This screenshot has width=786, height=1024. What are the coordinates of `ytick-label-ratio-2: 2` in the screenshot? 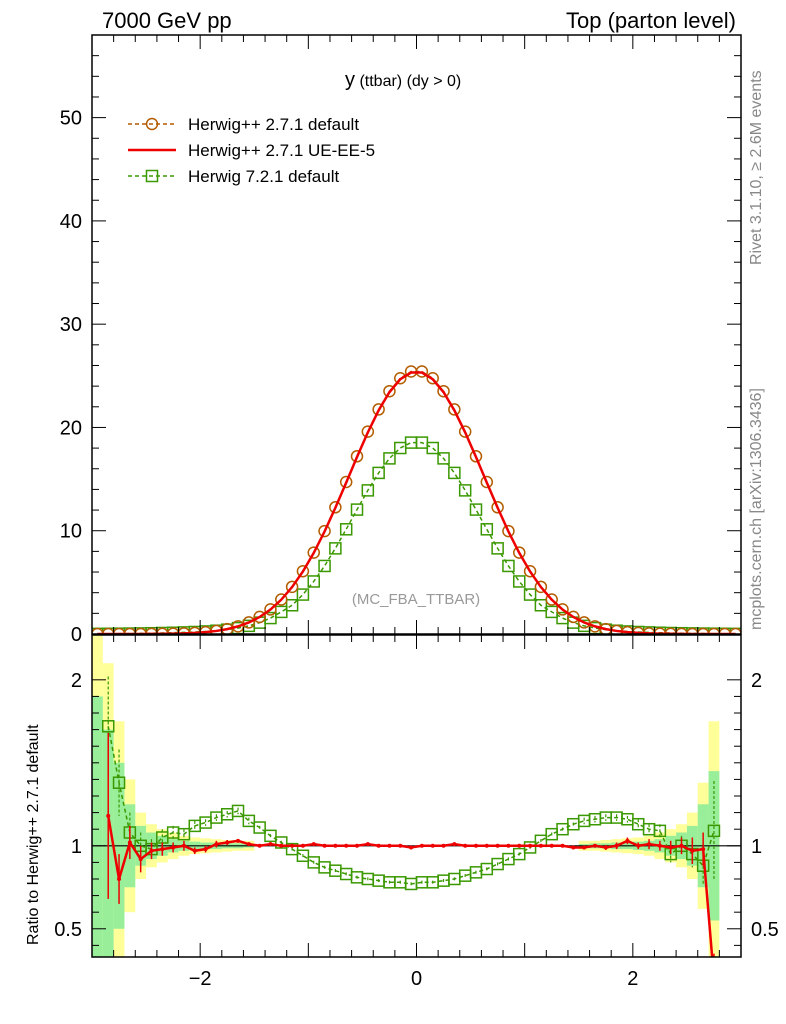 It's located at (76, 681).